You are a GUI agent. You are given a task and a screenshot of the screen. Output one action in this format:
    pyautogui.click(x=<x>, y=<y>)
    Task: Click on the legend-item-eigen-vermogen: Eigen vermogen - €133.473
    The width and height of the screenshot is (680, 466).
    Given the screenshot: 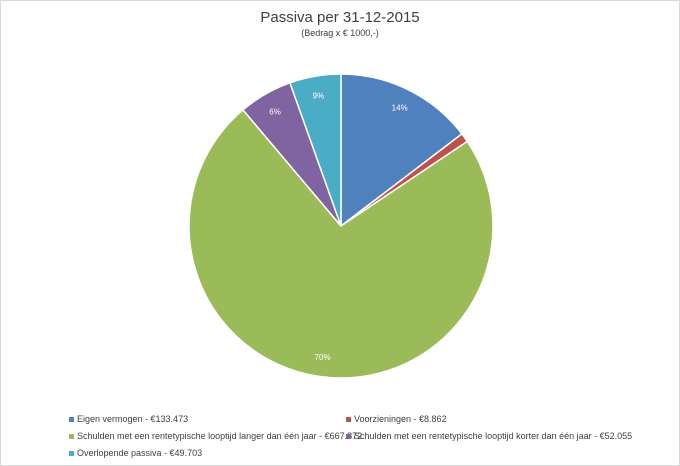 What is the action you would take?
    pyautogui.click(x=128, y=419)
    